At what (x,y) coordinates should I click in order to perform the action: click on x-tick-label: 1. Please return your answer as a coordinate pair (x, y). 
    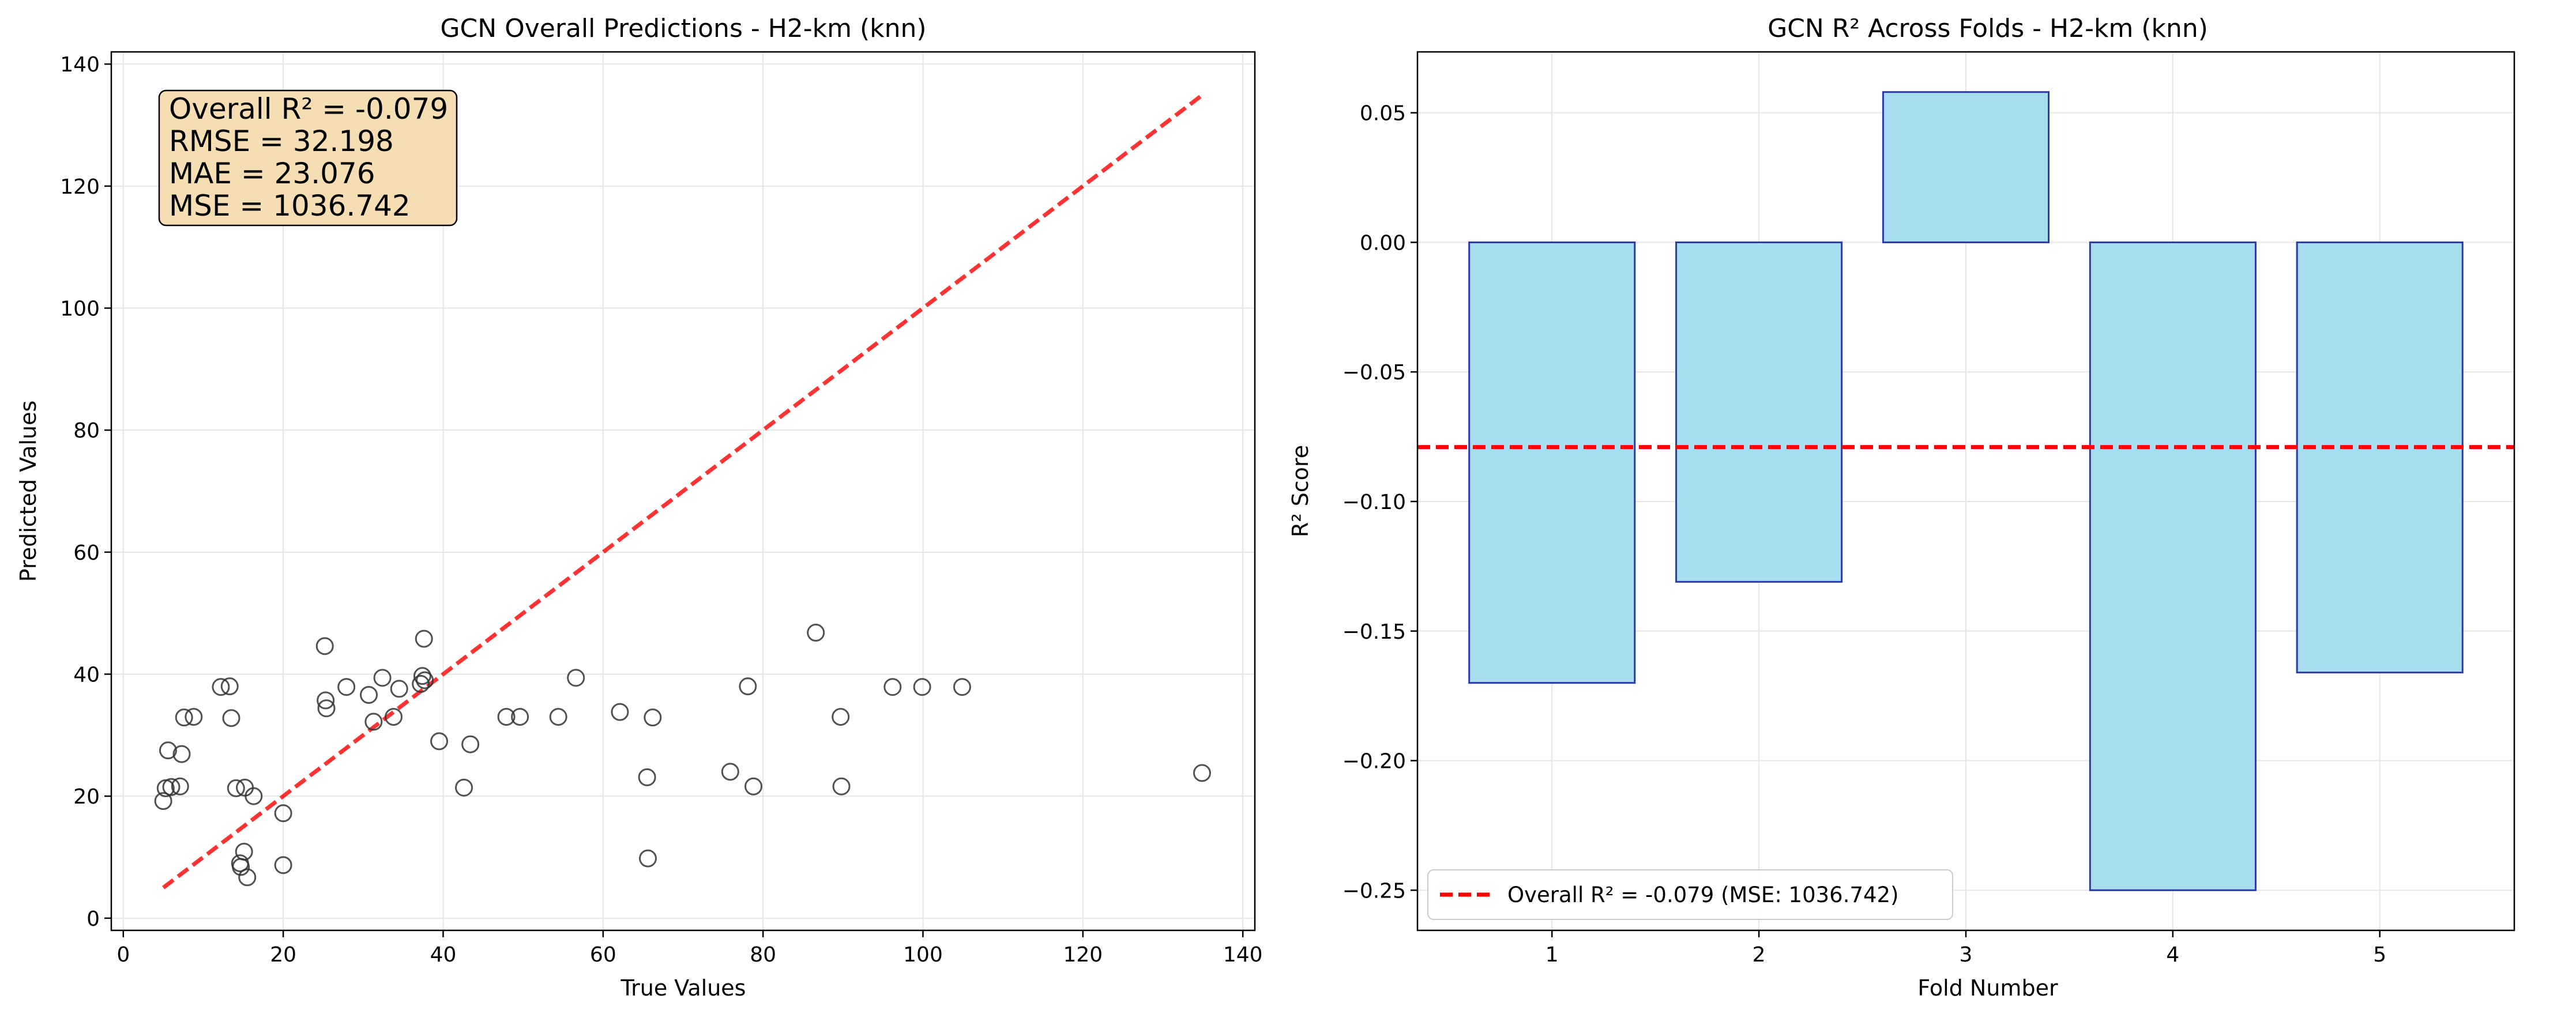
    Looking at the image, I should click on (1552, 955).